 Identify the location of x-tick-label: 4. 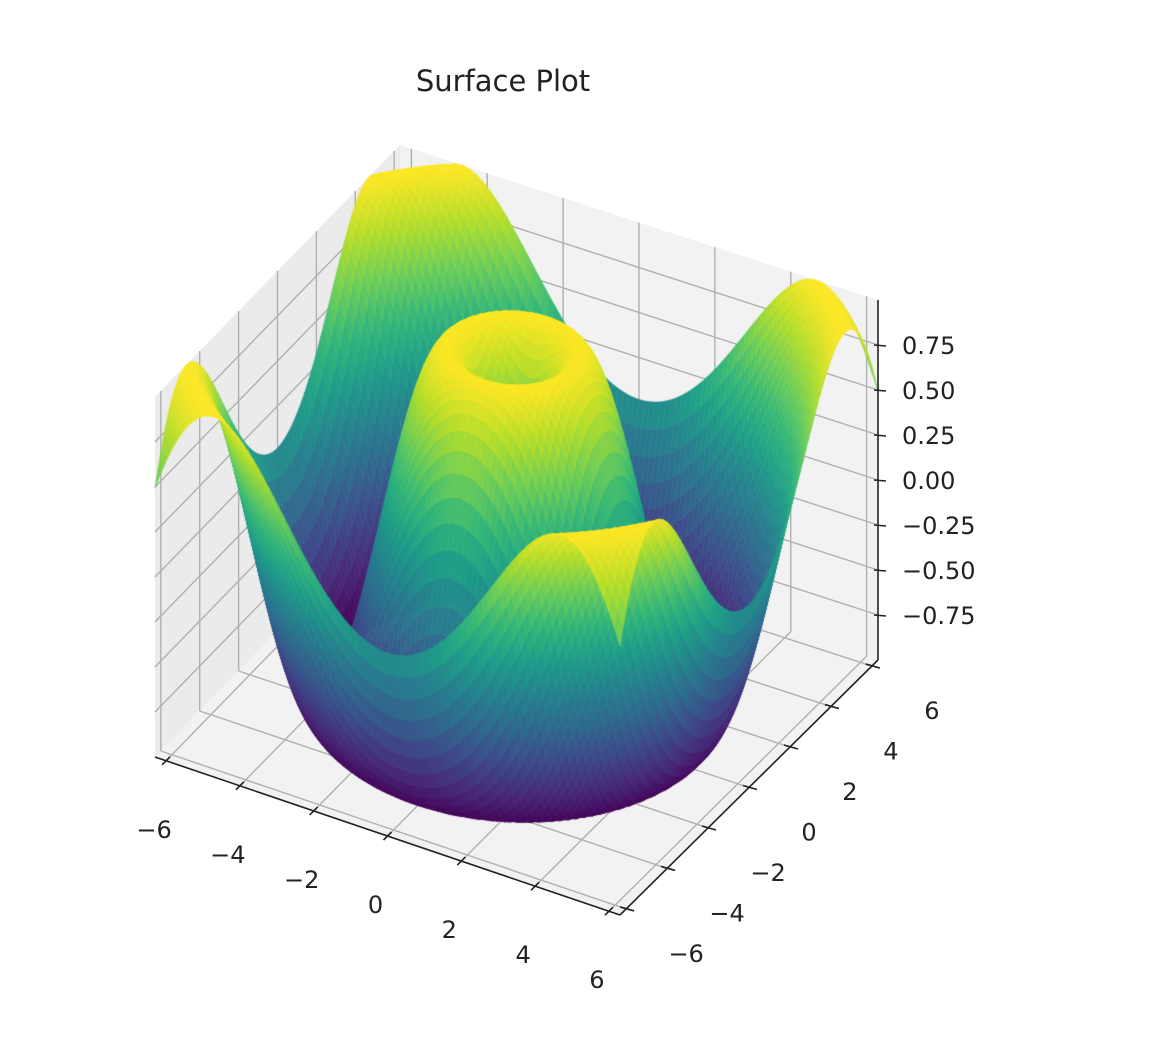
(522, 955).